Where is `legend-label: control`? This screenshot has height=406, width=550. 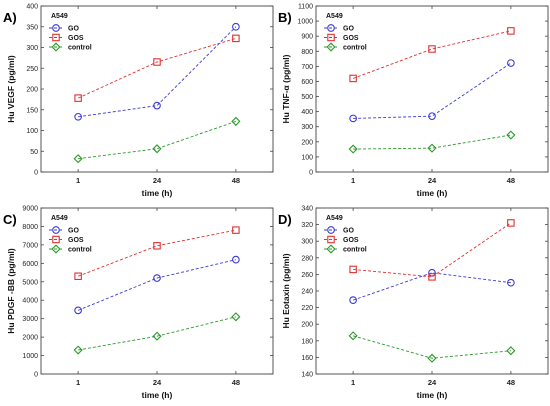
legend-label: control is located at coordinates (80, 250).